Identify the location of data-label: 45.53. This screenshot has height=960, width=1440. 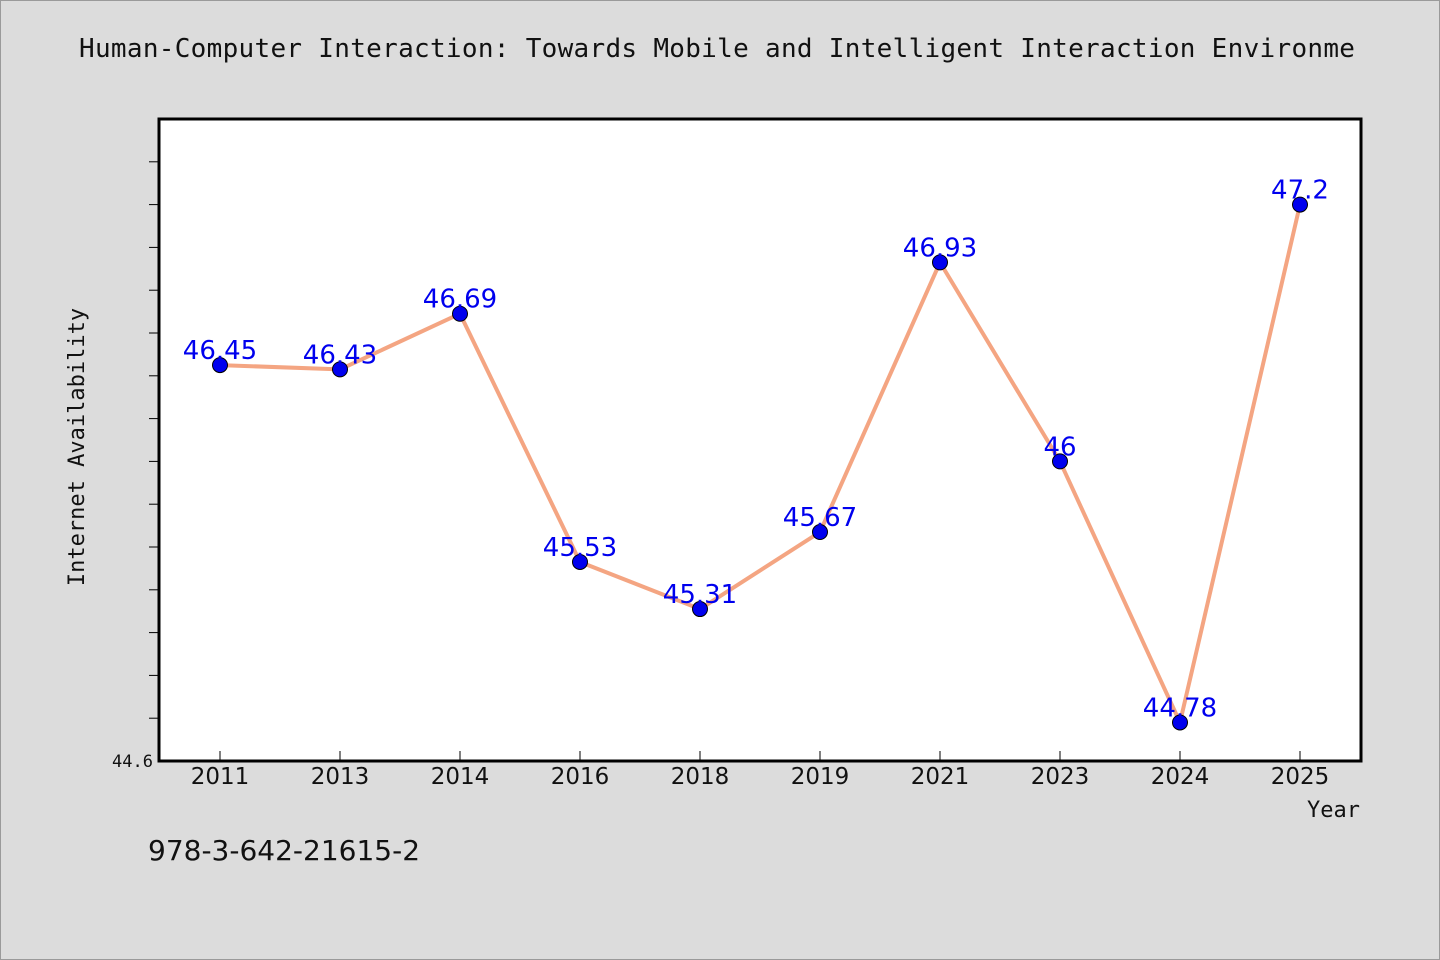
(580, 548).